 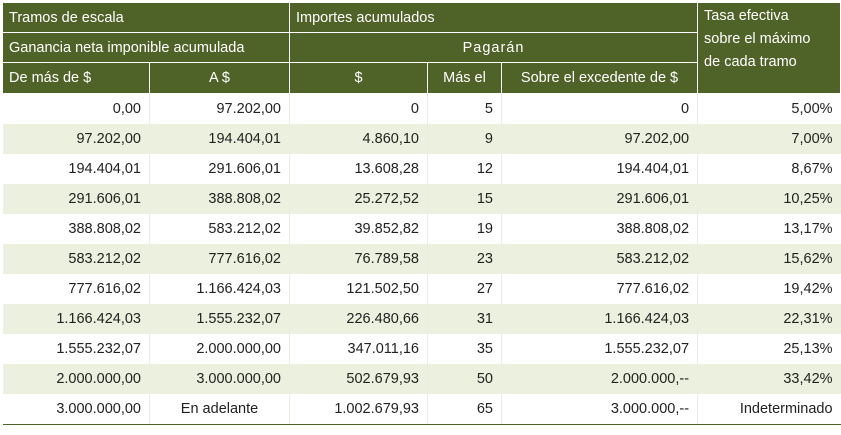 I want to click on cell-mas-el: 5, so click(x=464, y=108).